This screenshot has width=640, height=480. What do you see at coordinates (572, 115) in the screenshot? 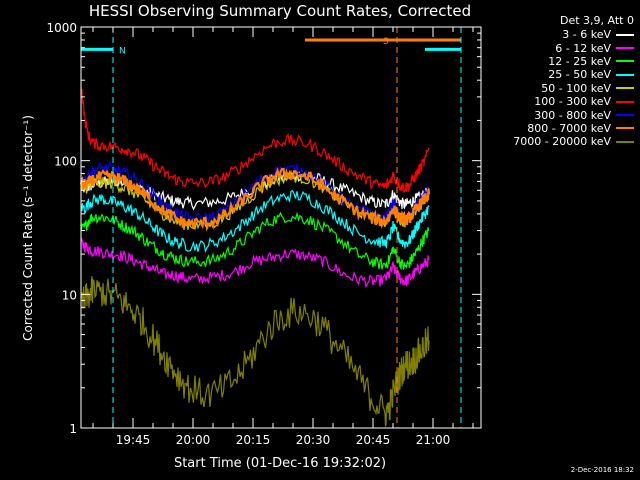
I see `legend-item-label: 300 - 800 keV` at bounding box center [572, 115].